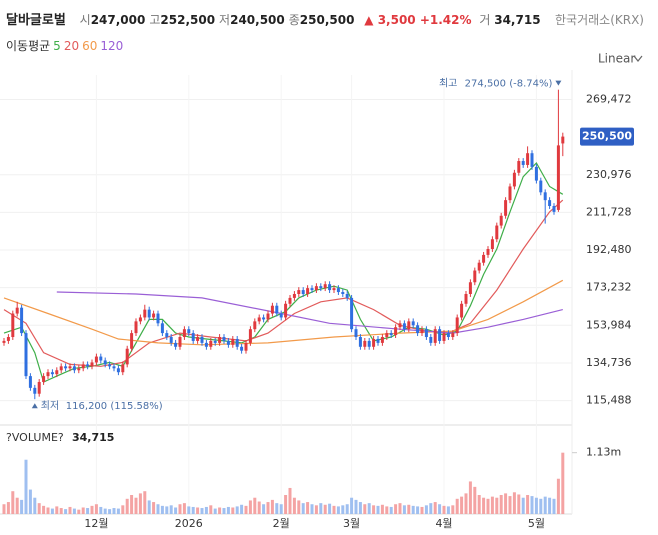 This screenshot has width=658, height=535. Describe the element at coordinates (114, 406) in the screenshot. I see `low-note-value: 116,200 (115.58%)` at that location.